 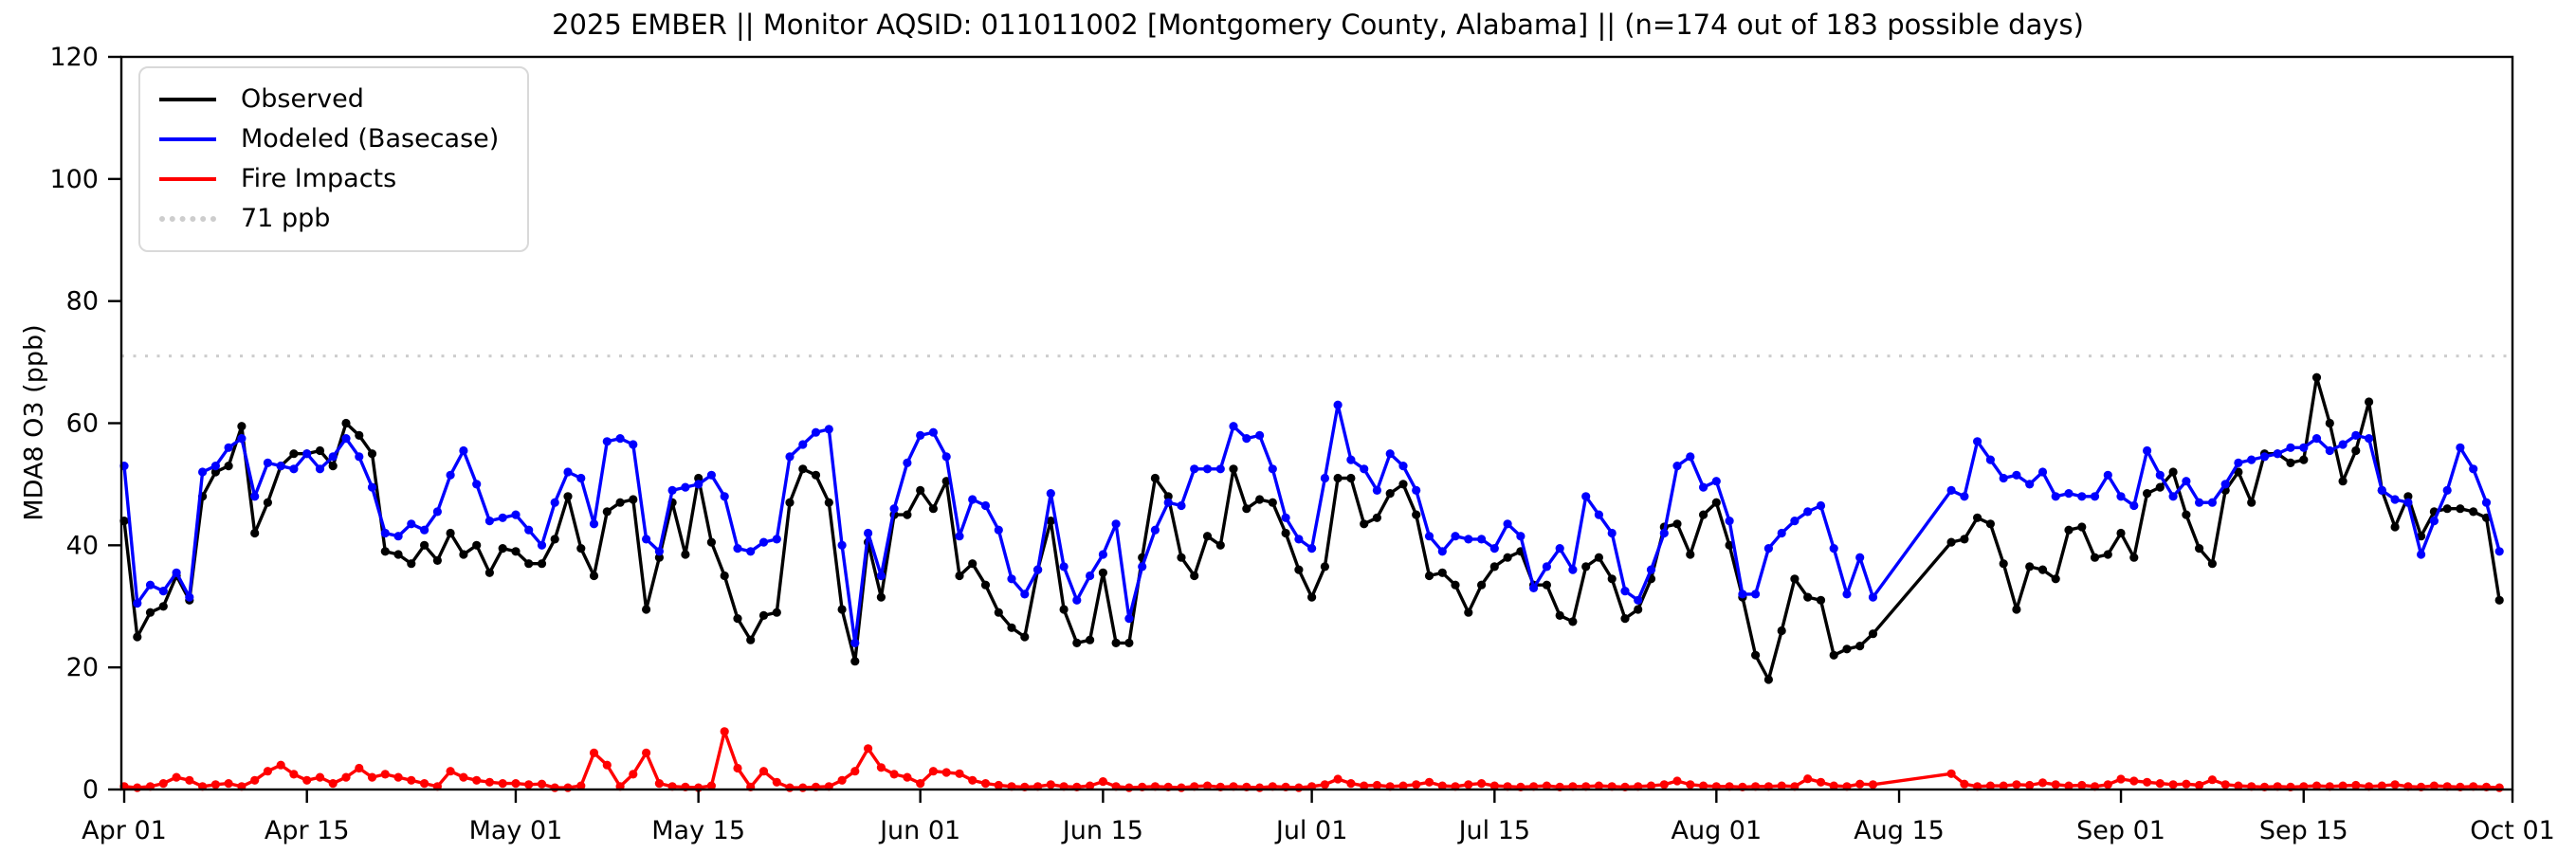 What do you see at coordinates (1102, 830) in the screenshot?
I see `x-tick-label: Jun 15` at bounding box center [1102, 830].